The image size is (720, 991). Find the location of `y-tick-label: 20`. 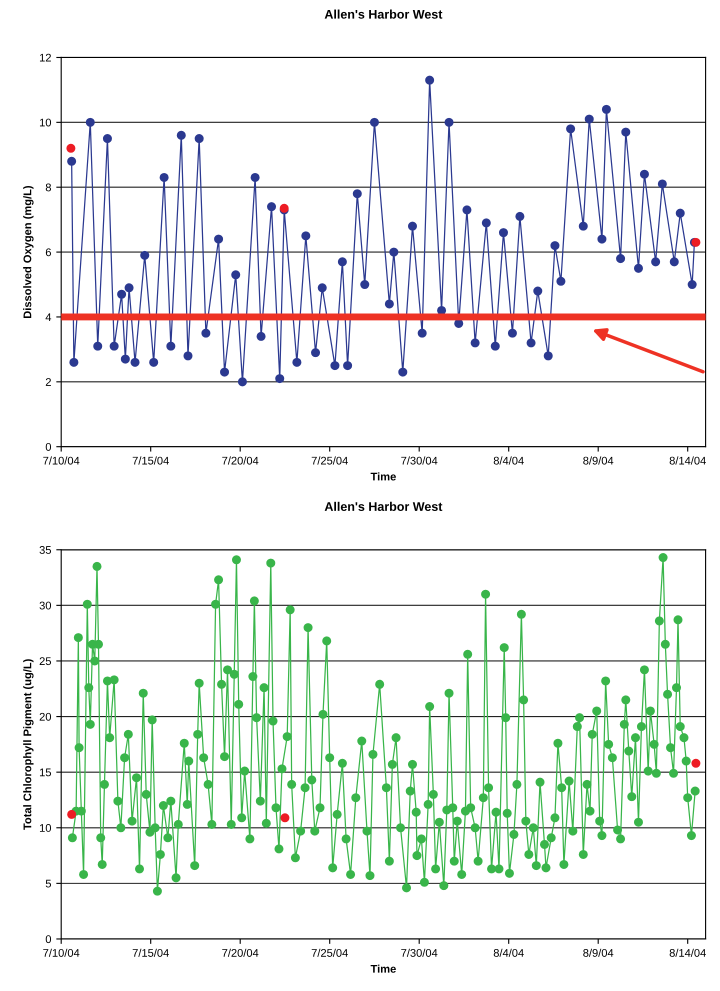

y-tick-label: 20 is located at coordinates (46, 716).